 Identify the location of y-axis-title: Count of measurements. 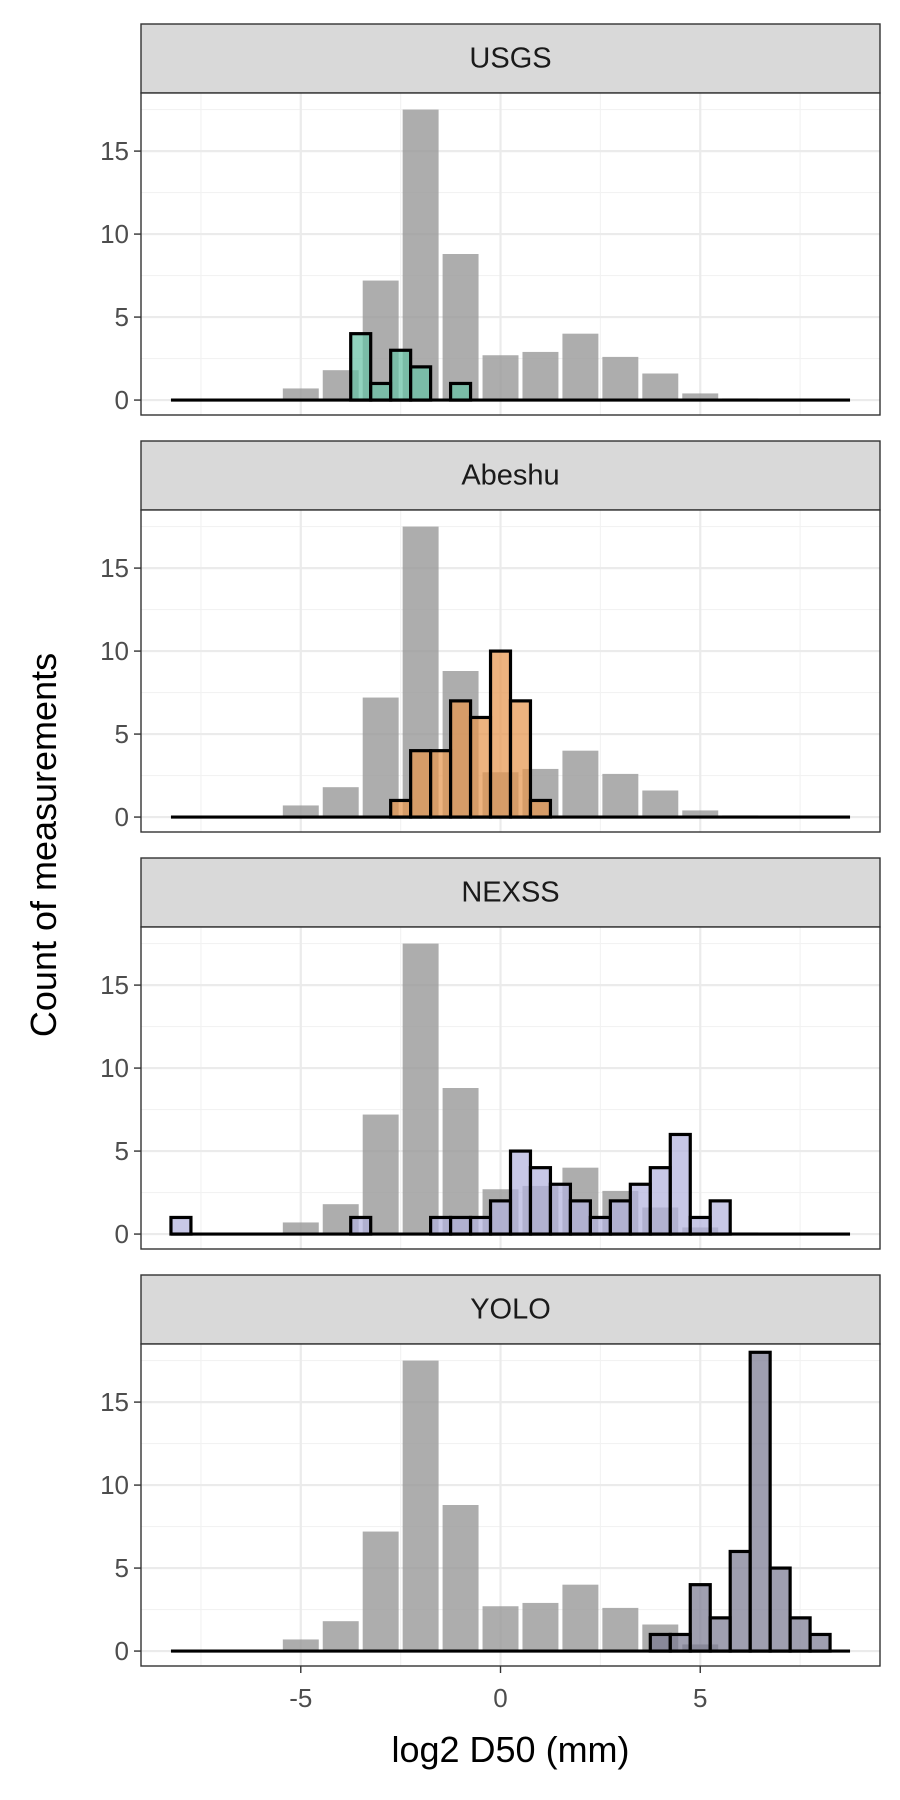
(43, 845).